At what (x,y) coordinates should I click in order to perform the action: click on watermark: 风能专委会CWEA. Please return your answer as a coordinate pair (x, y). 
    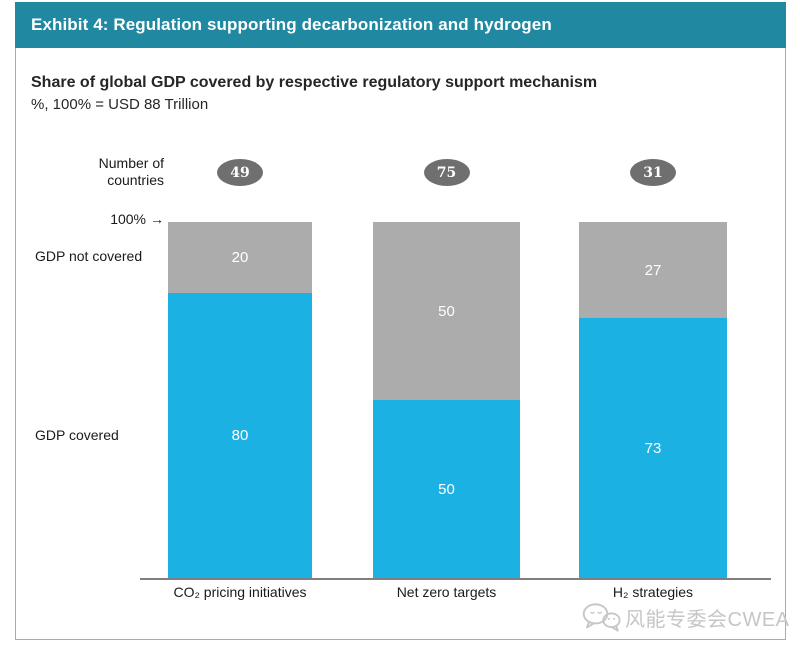
    Looking at the image, I should click on (685, 617).